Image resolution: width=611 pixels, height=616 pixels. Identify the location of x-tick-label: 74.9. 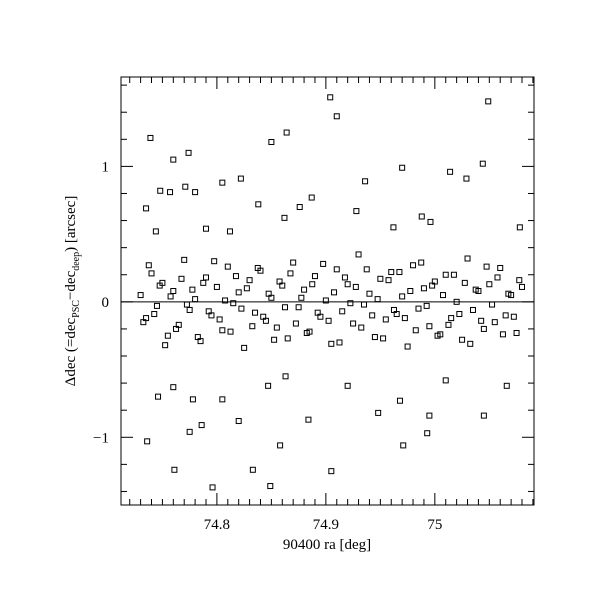
(326, 525).